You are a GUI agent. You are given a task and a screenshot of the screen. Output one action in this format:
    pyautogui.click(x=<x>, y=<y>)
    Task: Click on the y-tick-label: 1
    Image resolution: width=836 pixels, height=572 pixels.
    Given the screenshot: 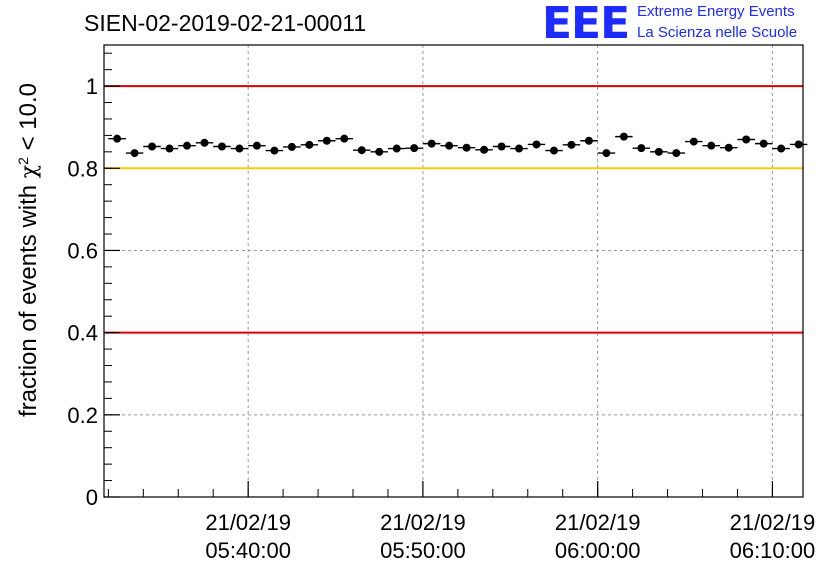 What is the action you would take?
    pyautogui.click(x=92, y=86)
    